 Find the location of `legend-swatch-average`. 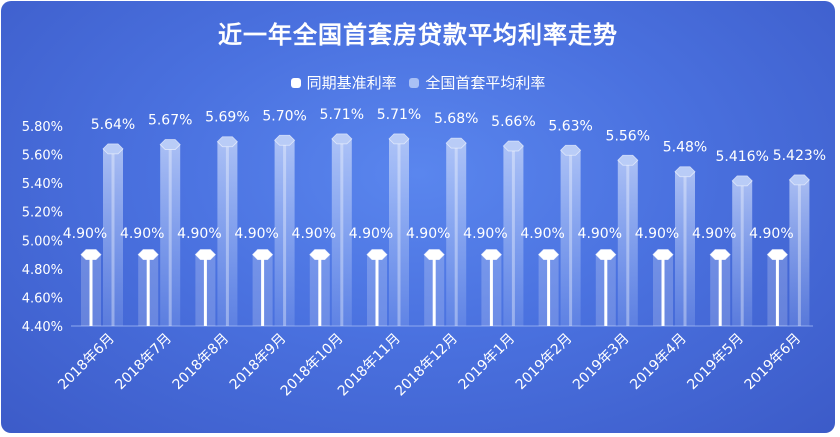

legend-swatch-average is located at coordinates (414, 83).